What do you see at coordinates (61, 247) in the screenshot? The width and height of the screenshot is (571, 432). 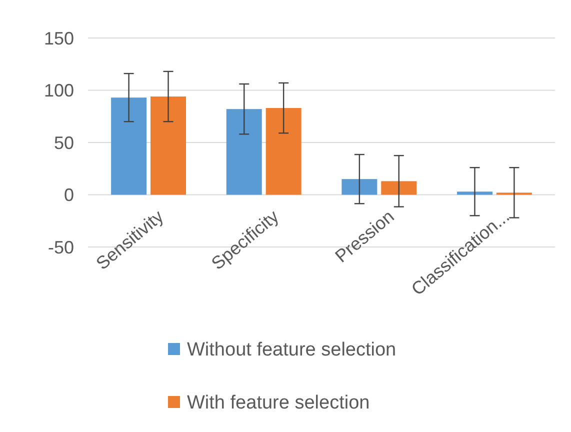 I see `y-tick-label: -50` at bounding box center [61, 247].